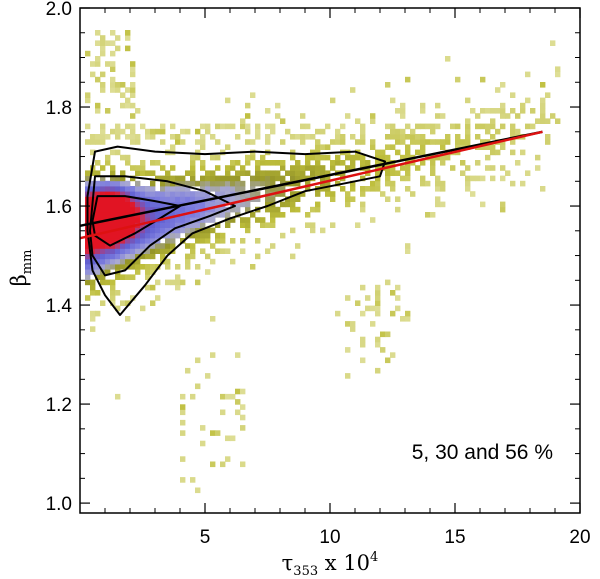 The width and height of the screenshot is (600, 579). What do you see at coordinates (21, 268) in the screenshot?
I see `y-axis-label: βmm` at bounding box center [21, 268].